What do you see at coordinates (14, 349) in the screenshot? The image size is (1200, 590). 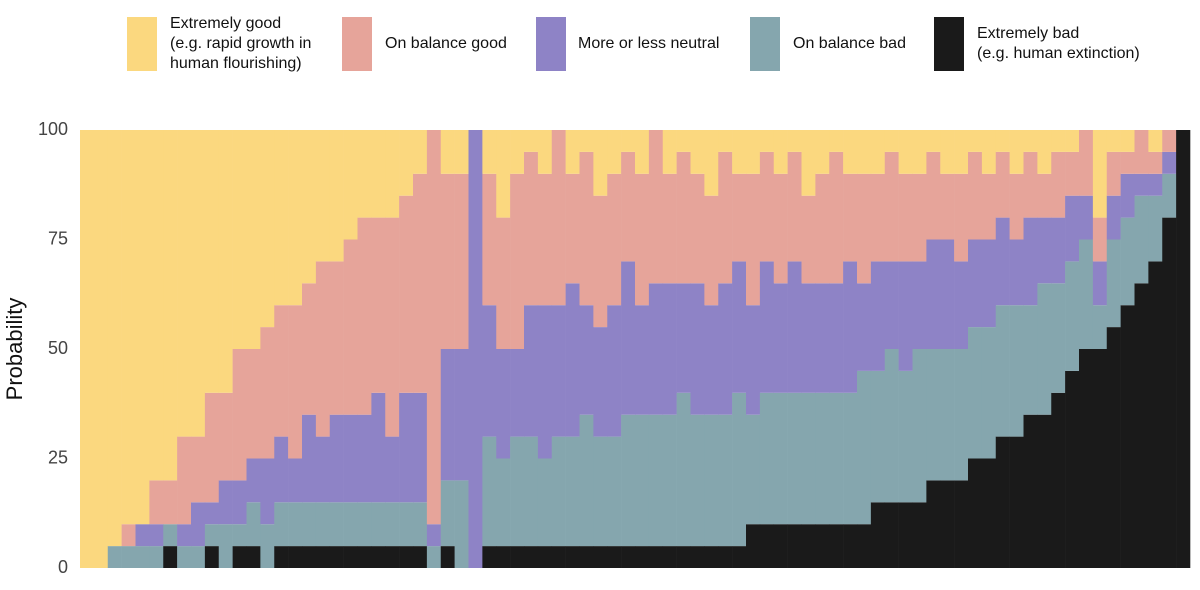 I see `y-axis-label: Probability` at bounding box center [14, 349].